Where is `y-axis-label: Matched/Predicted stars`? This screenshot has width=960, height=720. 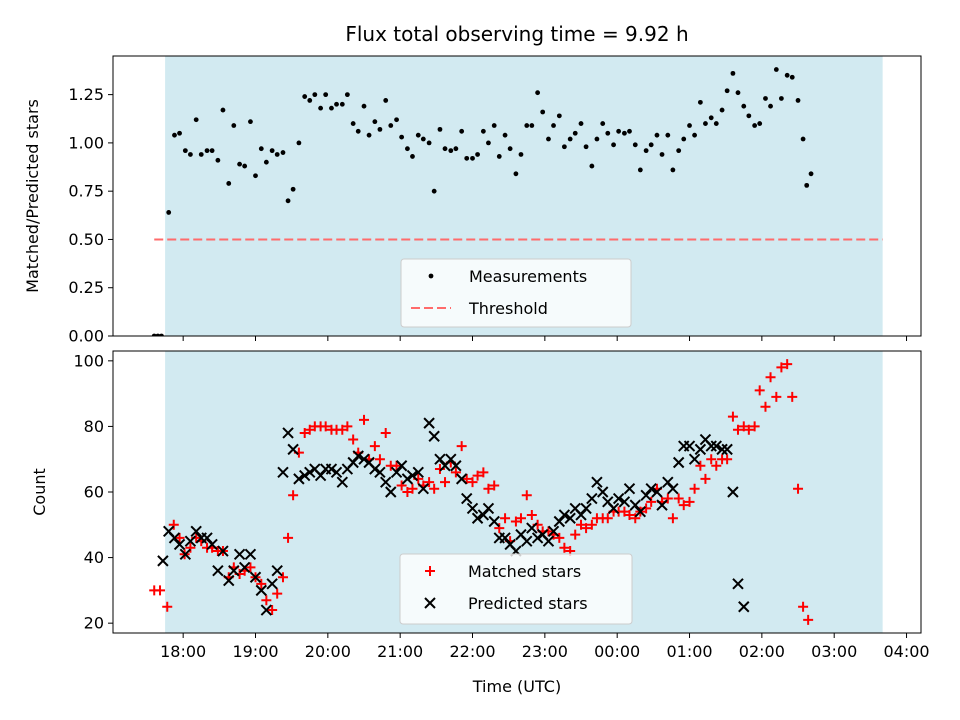
y-axis-label: Matched/Predicted stars is located at coordinates (32, 196).